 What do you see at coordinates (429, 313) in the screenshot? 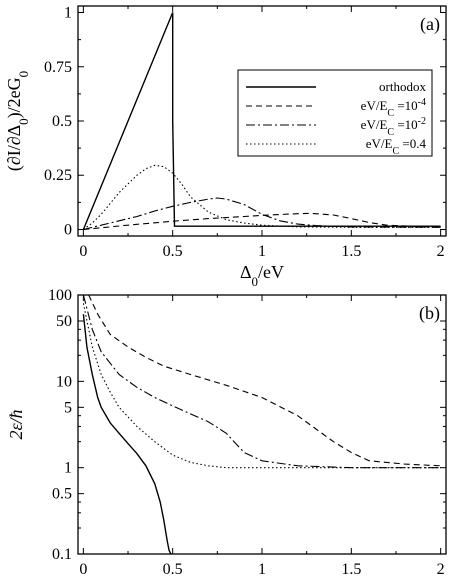
I see `panel-b-label: (b)` at bounding box center [429, 313].